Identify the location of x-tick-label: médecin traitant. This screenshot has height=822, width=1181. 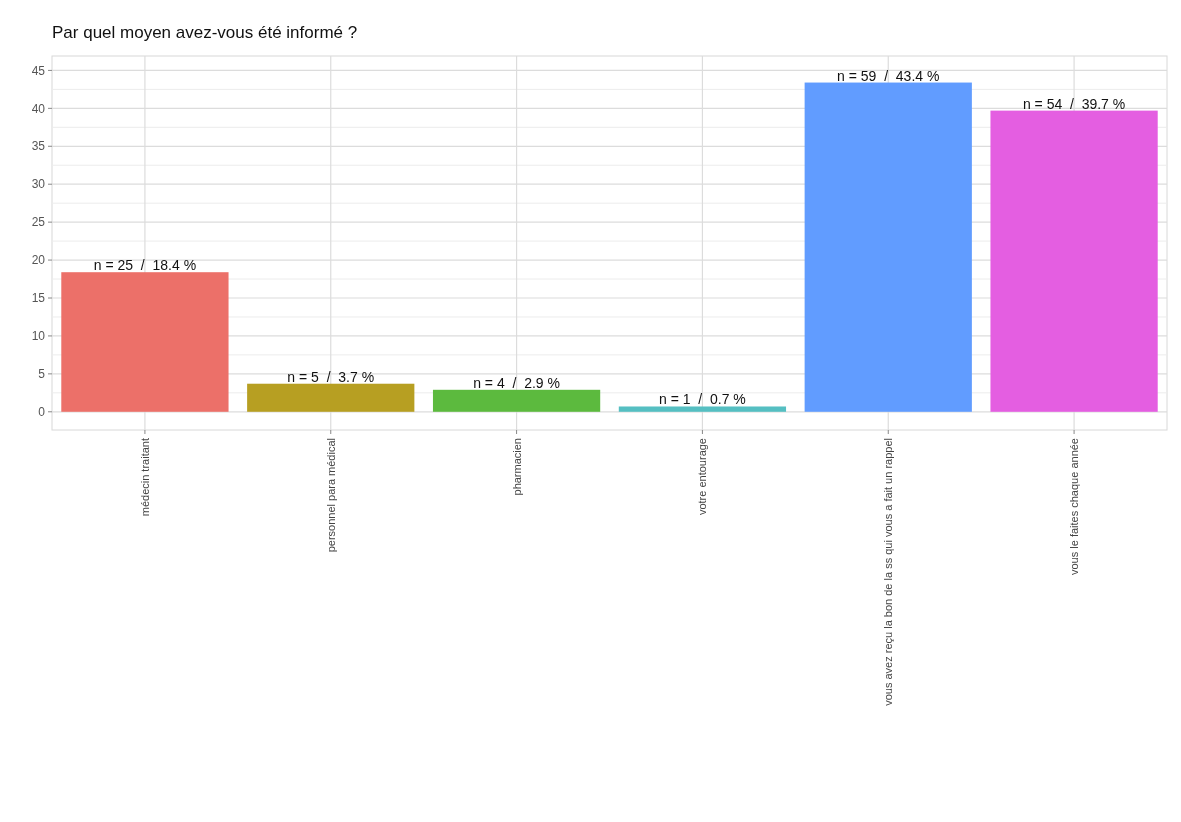
(144, 477).